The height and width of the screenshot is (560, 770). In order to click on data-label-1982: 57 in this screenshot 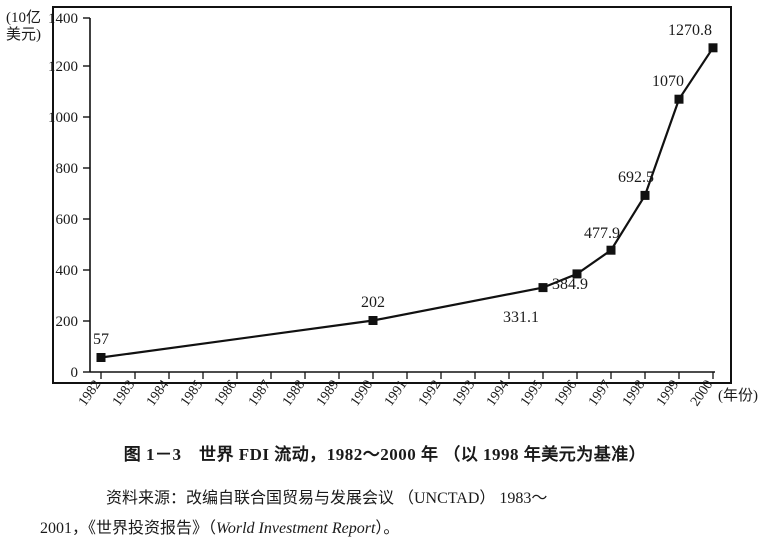, I will do `click(101, 339)`.